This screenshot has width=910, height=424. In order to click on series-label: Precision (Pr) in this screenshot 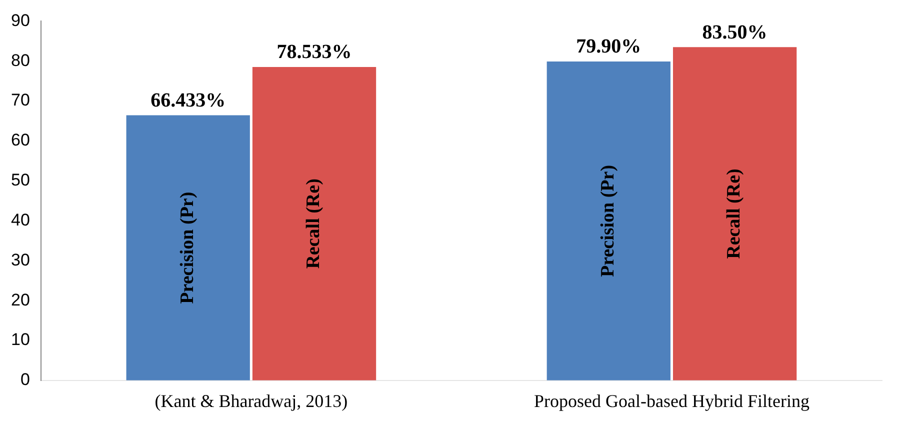, I will do `click(608, 220)`.